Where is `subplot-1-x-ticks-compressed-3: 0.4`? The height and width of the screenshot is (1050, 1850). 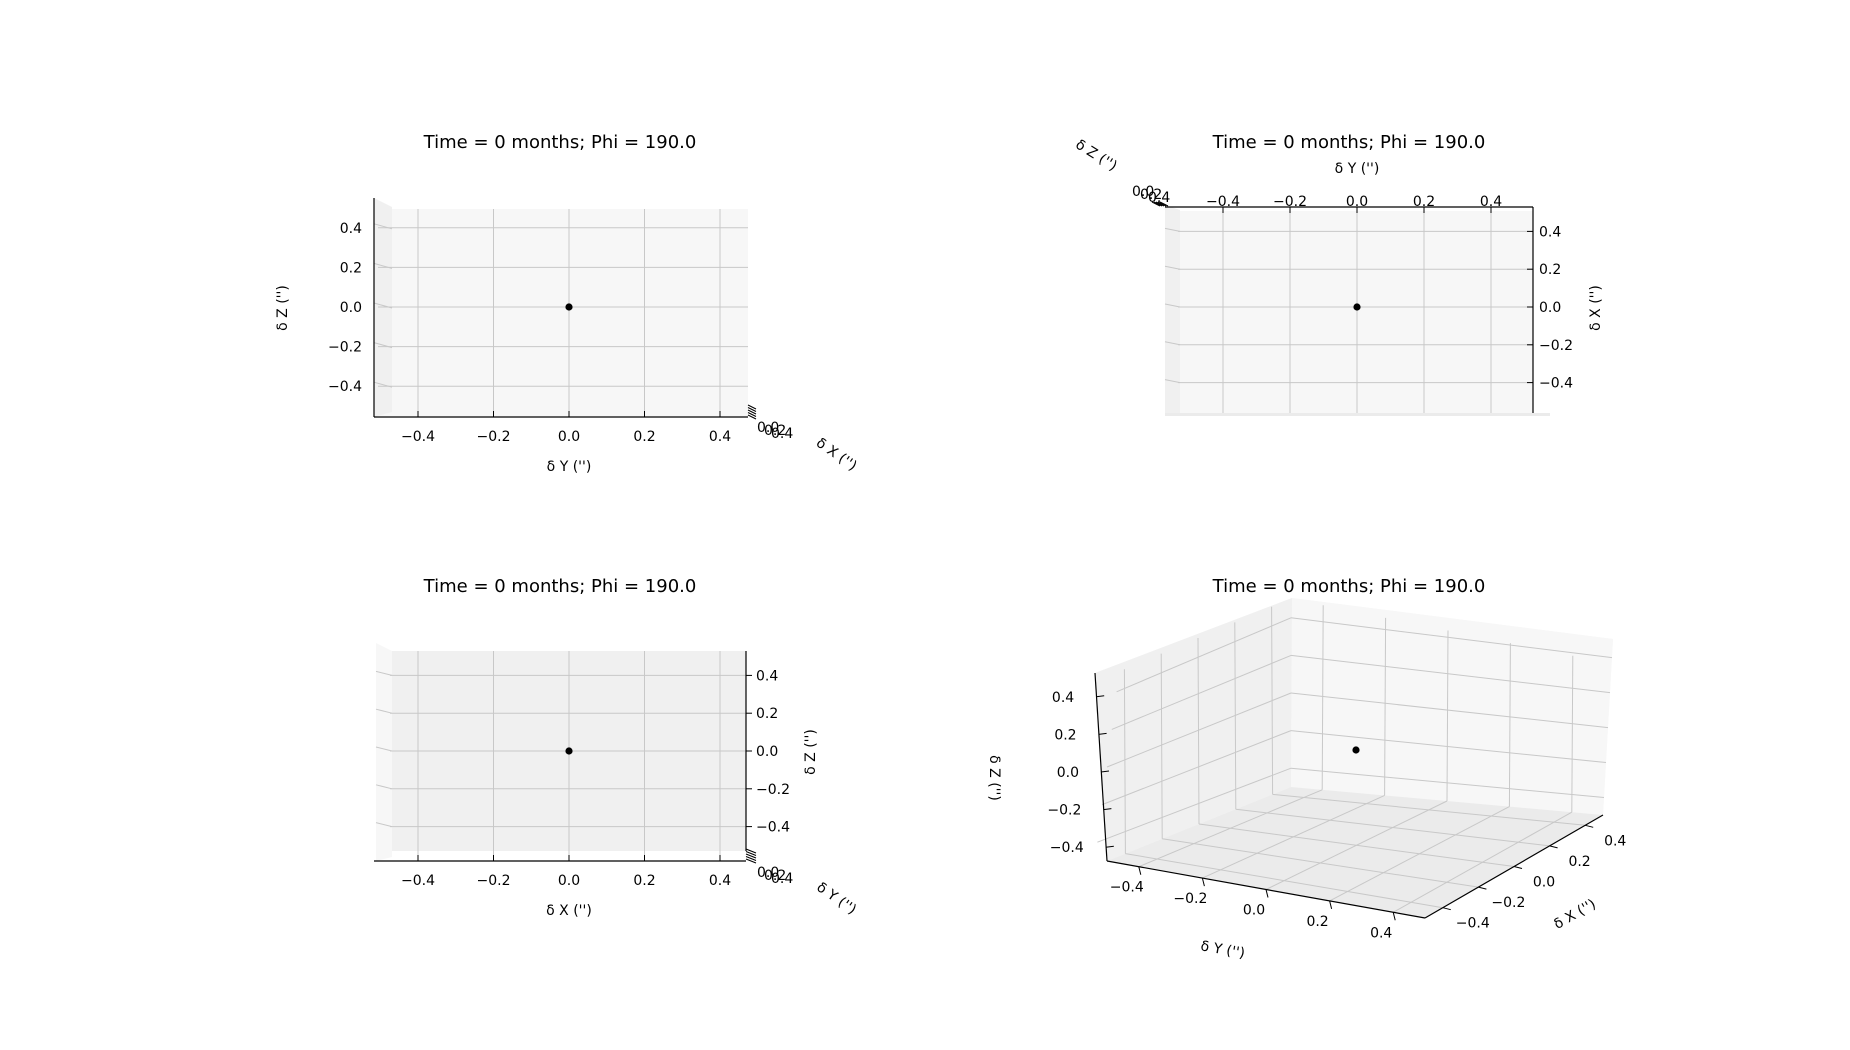 subplot-1-x-ticks-compressed-3: 0.4 is located at coordinates (782, 434).